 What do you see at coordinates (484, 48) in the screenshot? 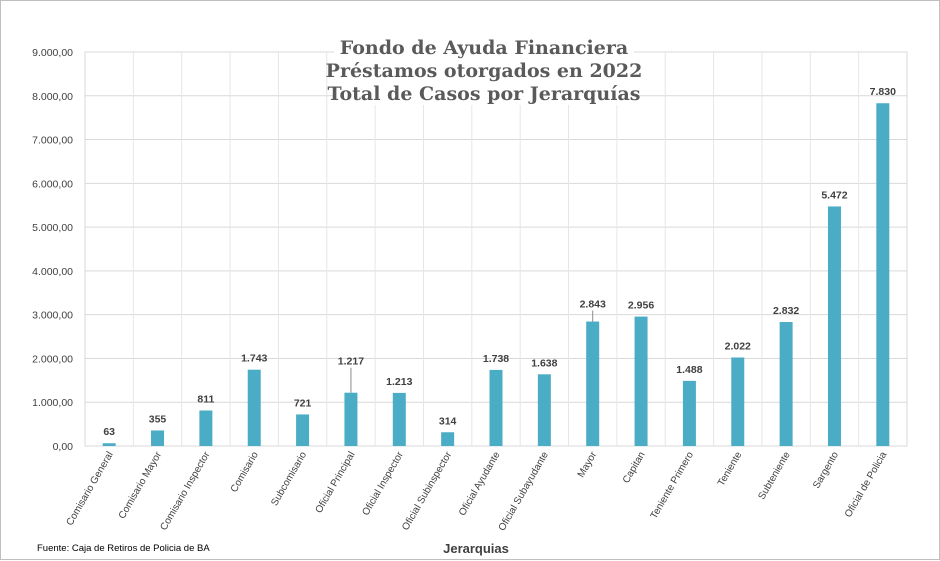
I see `title-line: Fondo de Ayuda Financiera` at bounding box center [484, 48].